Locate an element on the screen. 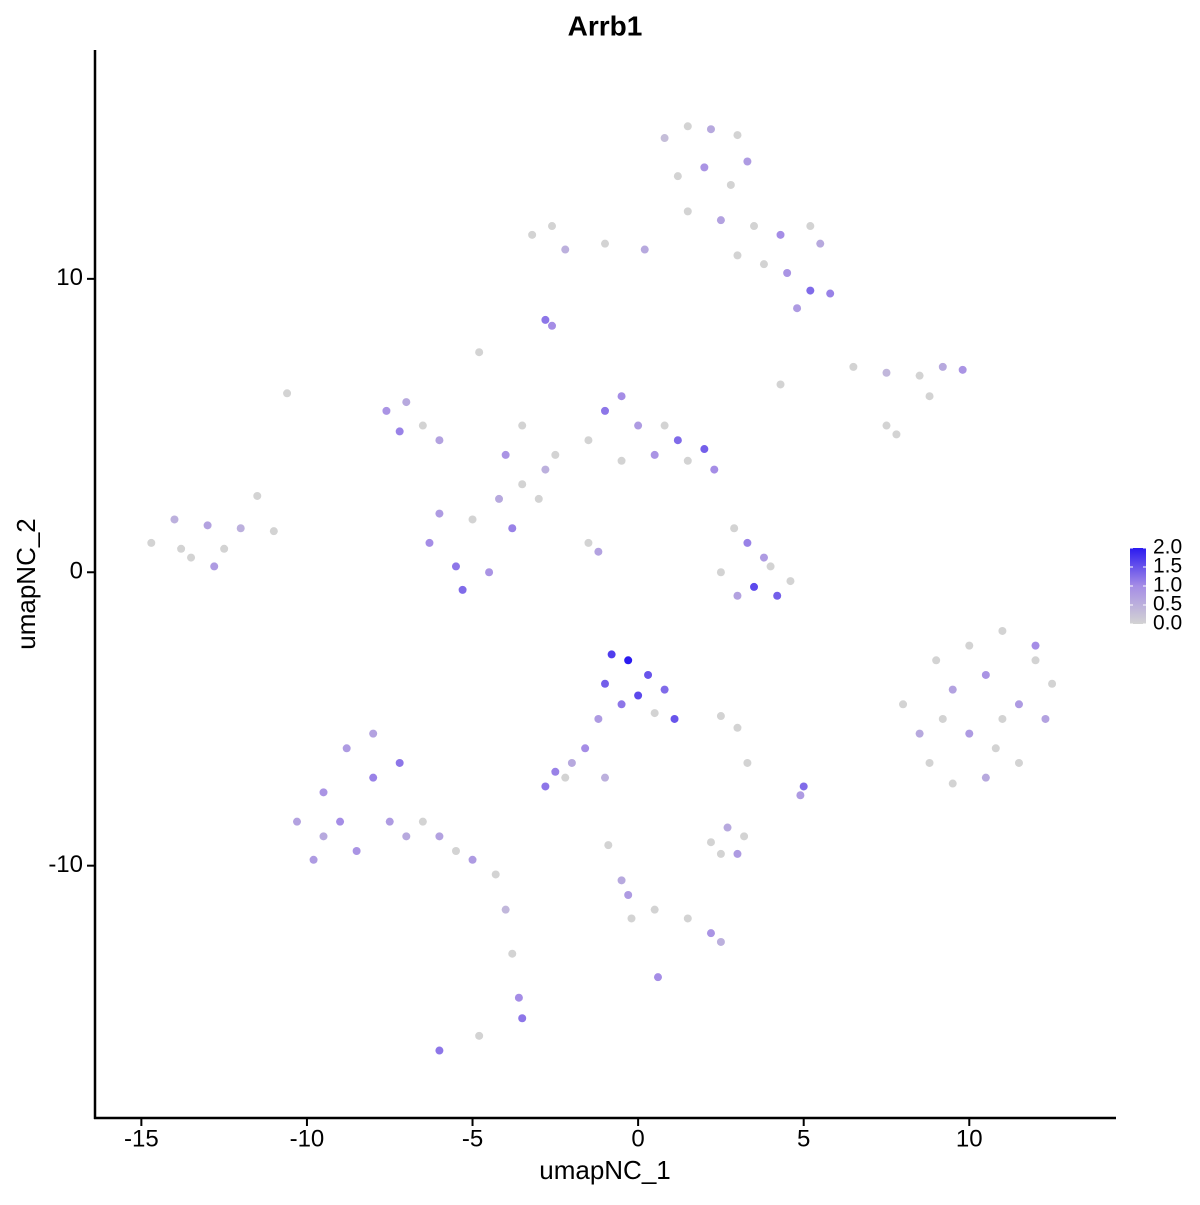 Image resolution: width=1200 pixels, height=1205 pixels. chart-title: Arrb1 is located at coordinates (605, 25).